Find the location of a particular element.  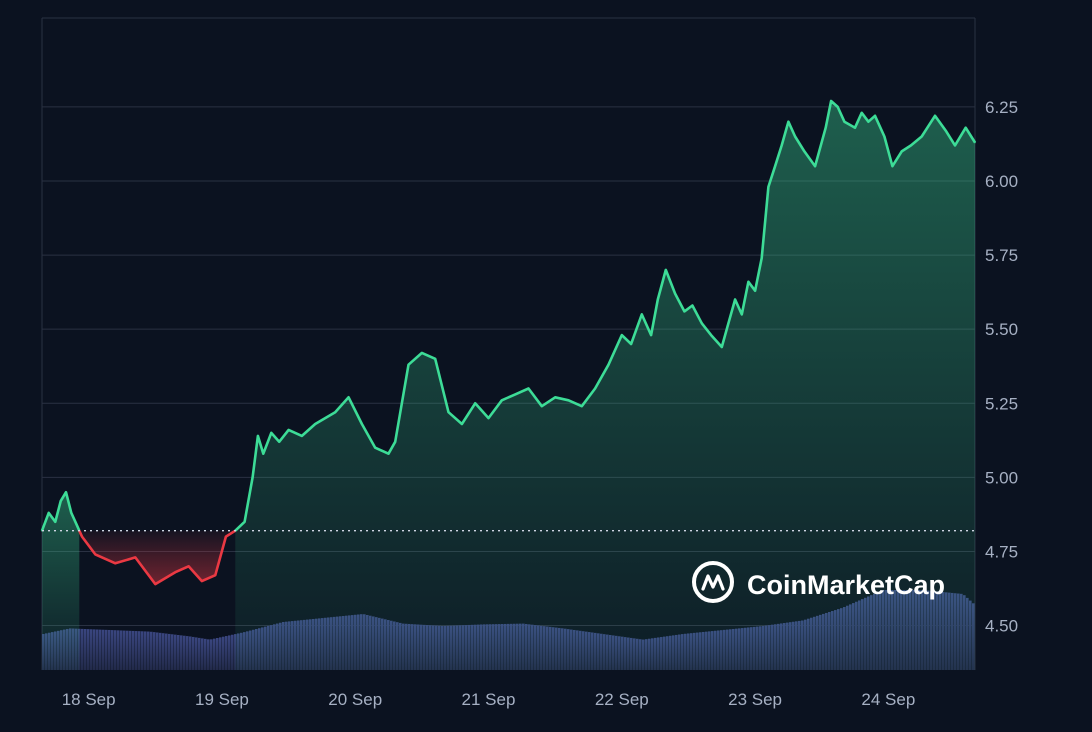

y-tick-label: 5.75 is located at coordinates (1001, 255).